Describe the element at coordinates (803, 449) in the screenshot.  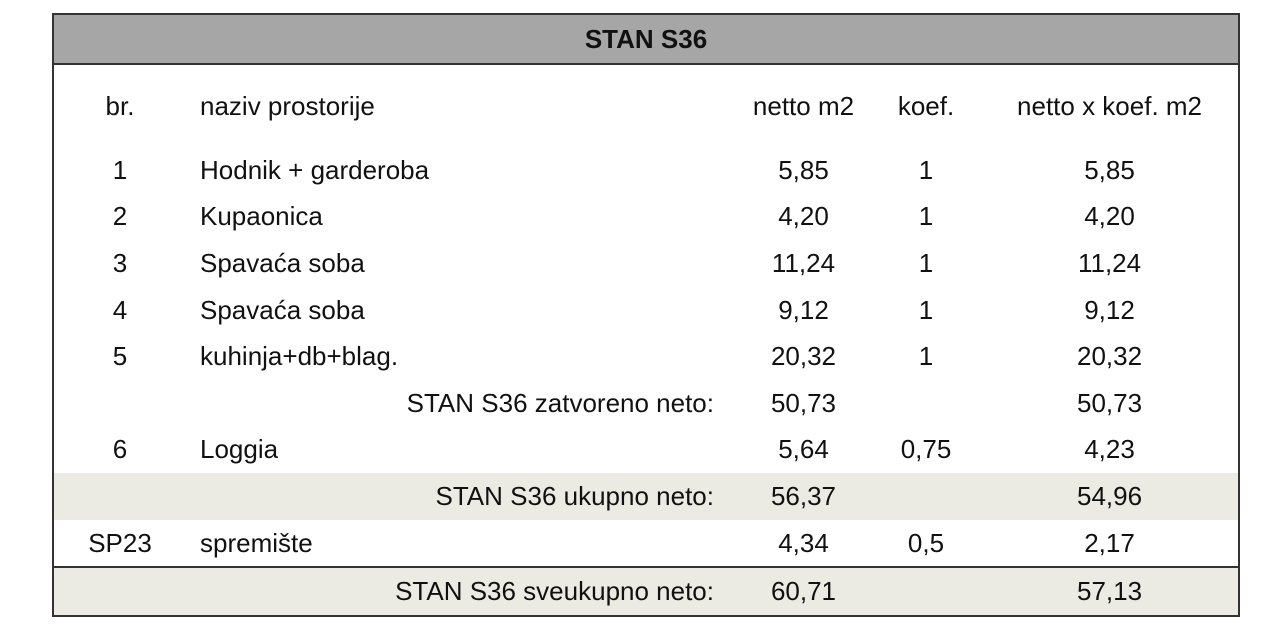
I see `netto-cell: 5,64` at that location.